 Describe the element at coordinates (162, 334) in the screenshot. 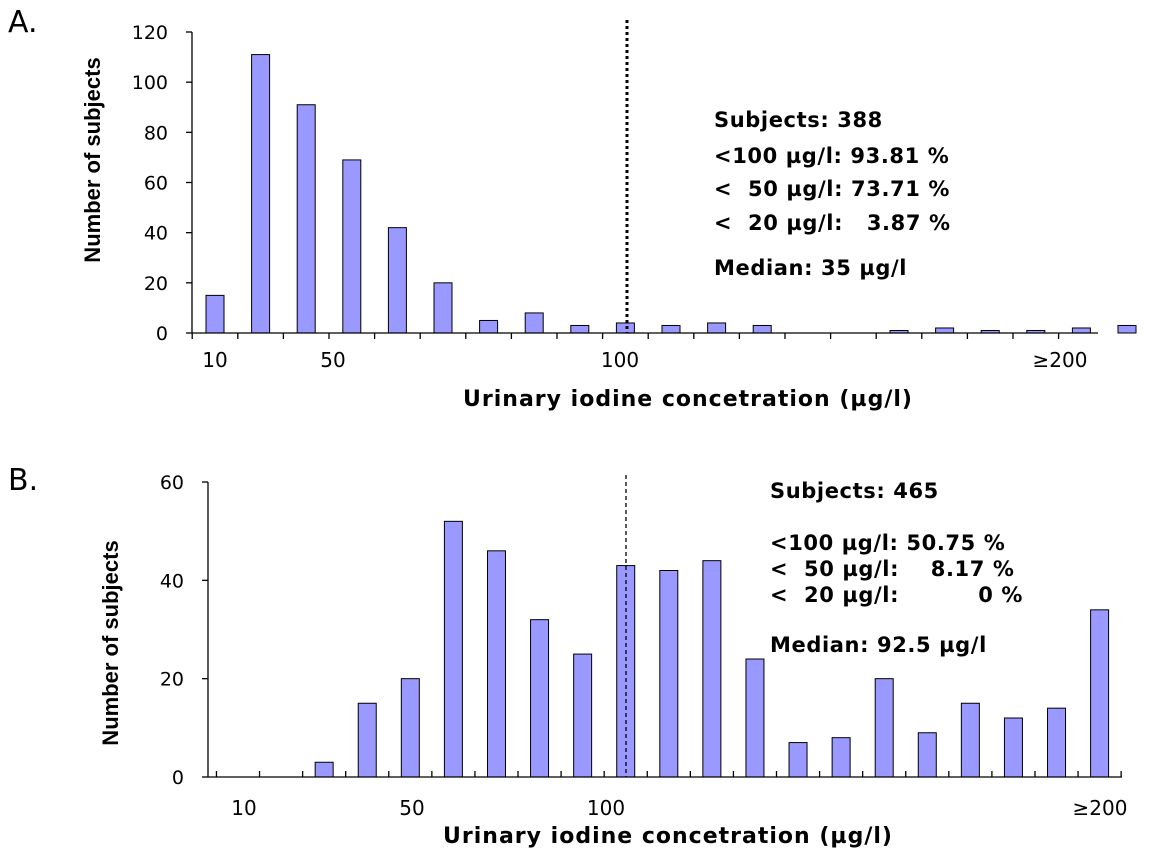

I see `panel-a-y-tick-label: 0` at that location.